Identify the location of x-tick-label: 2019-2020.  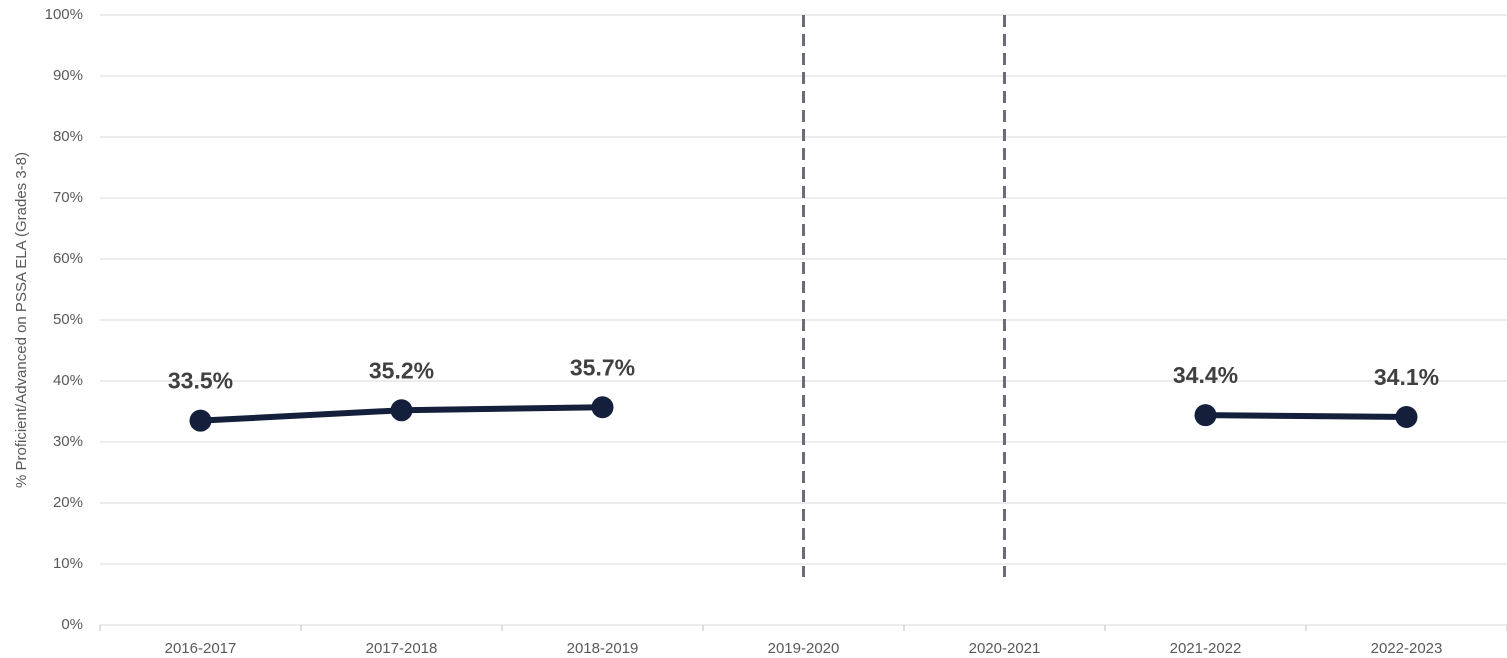
(804, 648).